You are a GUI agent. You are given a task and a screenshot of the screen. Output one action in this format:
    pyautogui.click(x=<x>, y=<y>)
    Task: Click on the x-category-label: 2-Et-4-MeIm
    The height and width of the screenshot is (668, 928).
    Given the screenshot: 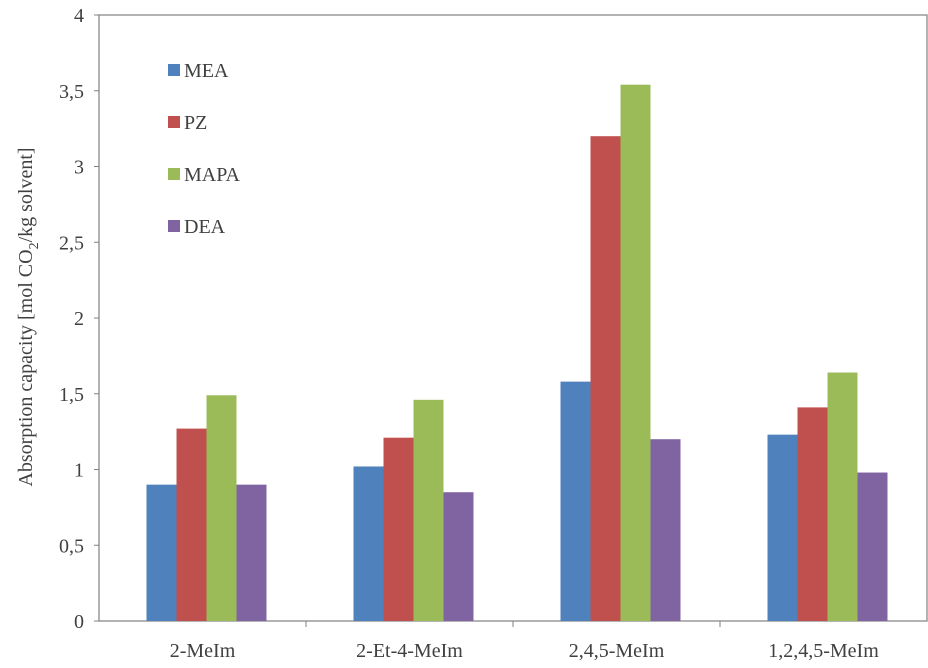 What is the action you would take?
    pyautogui.click(x=409, y=651)
    